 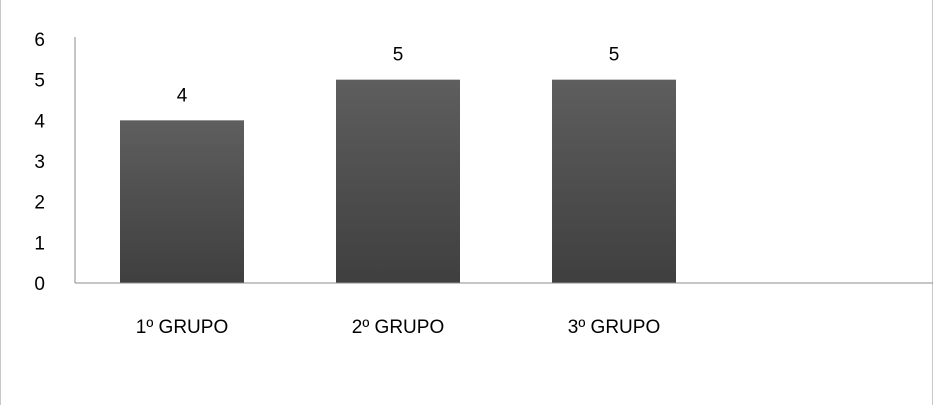 What do you see at coordinates (39, 284) in the screenshot?
I see `y-tick-label: 0` at bounding box center [39, 284].